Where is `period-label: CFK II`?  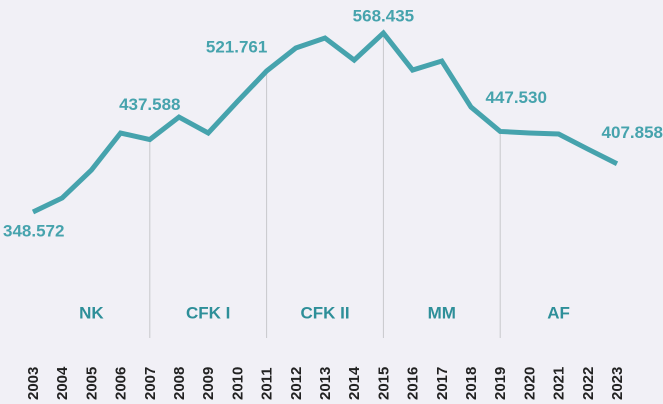
period-label: CFK II is located at coordinates (324, 312).